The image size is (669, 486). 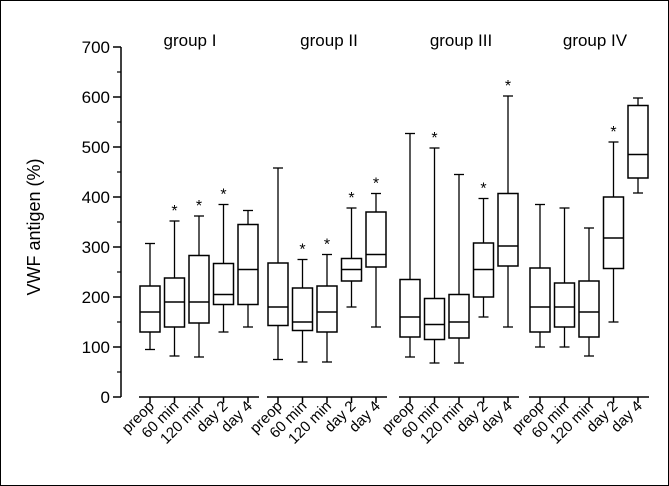 What do you see at coordinates (34, 226) in the screenshot?
I see `y-axis-label: VWF antigen (%)` at bounding box center [34, 226].